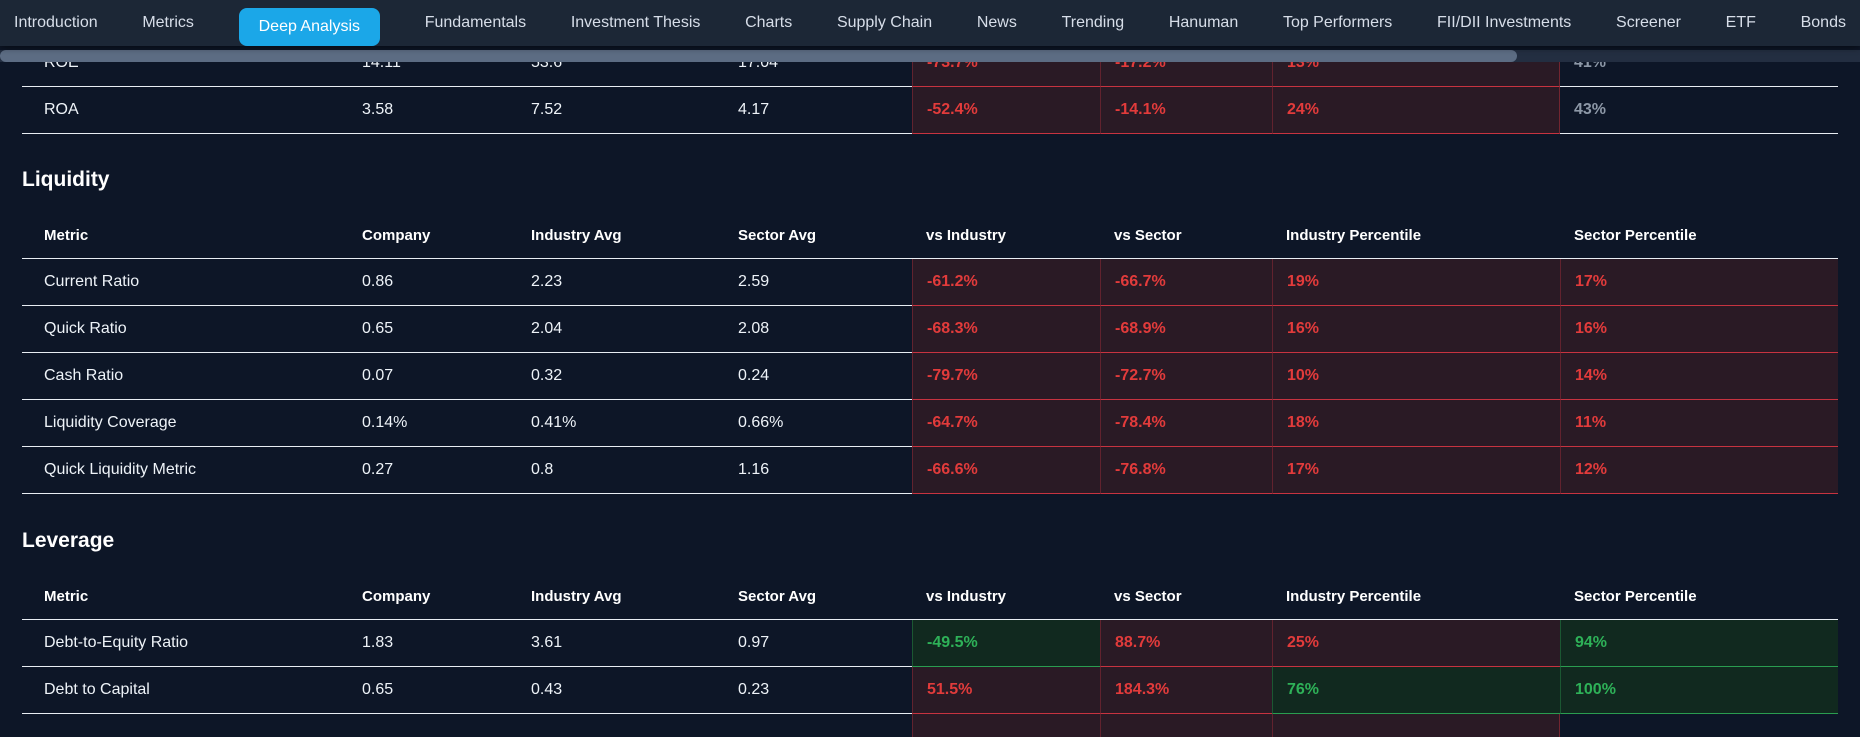  I want to click on nav-tab-fundamentals: Fundamentals, so click(475, 22).